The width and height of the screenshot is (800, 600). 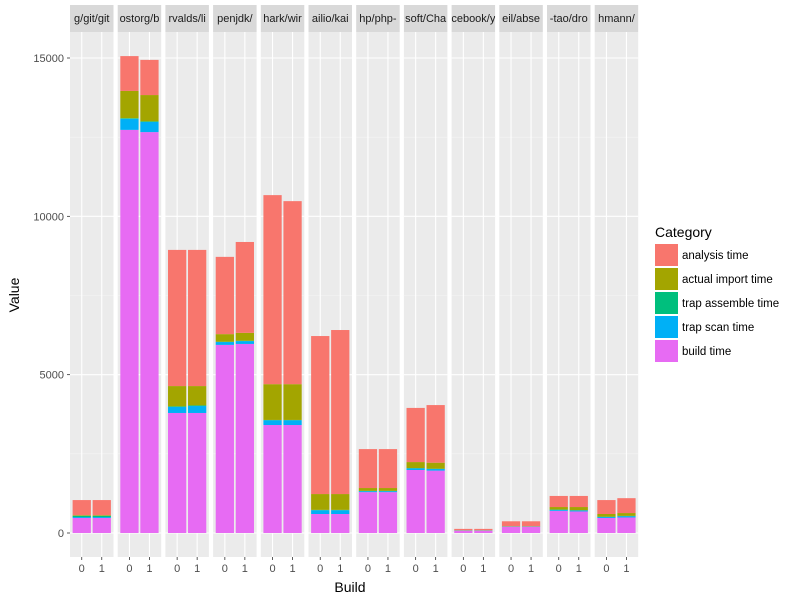 What do you see at coordinates (330, 290) in the screenshot?
I see `facet-panel: ailio/kai 0 1` at bounding box center [330, 290].